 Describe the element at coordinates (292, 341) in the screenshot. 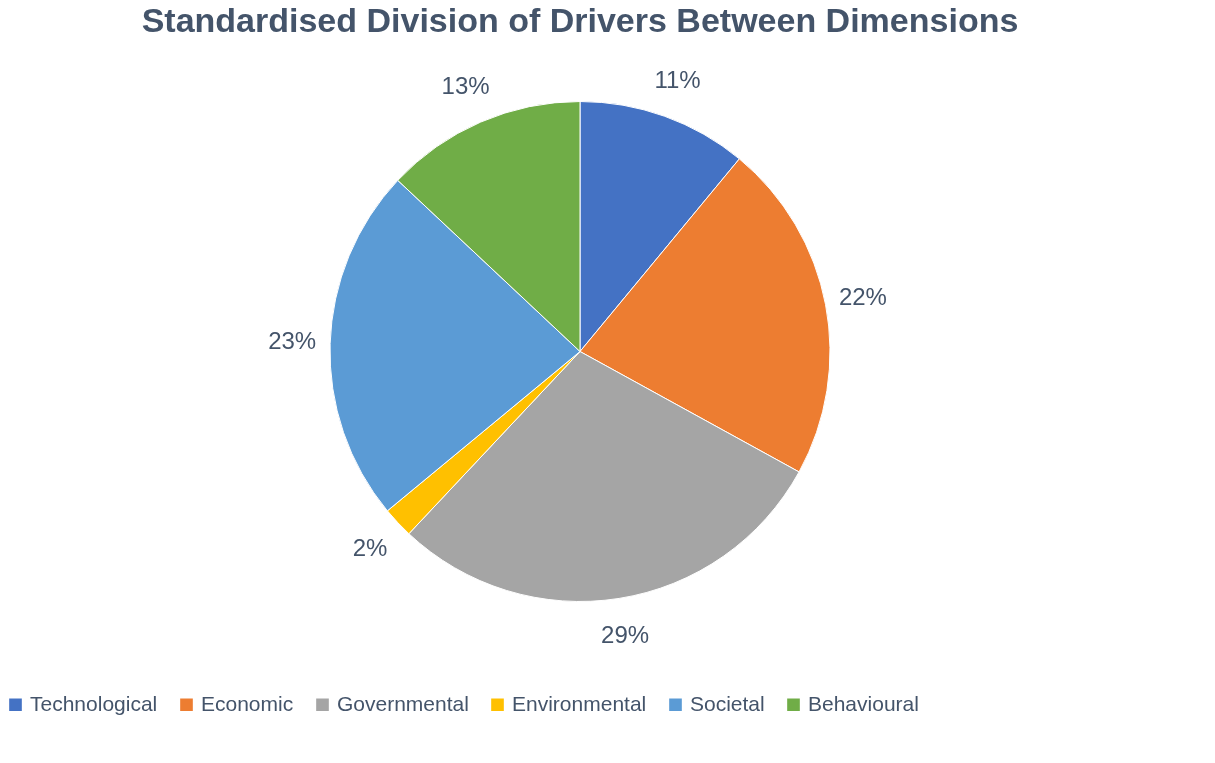

I see `data-label: 23%` at that location.